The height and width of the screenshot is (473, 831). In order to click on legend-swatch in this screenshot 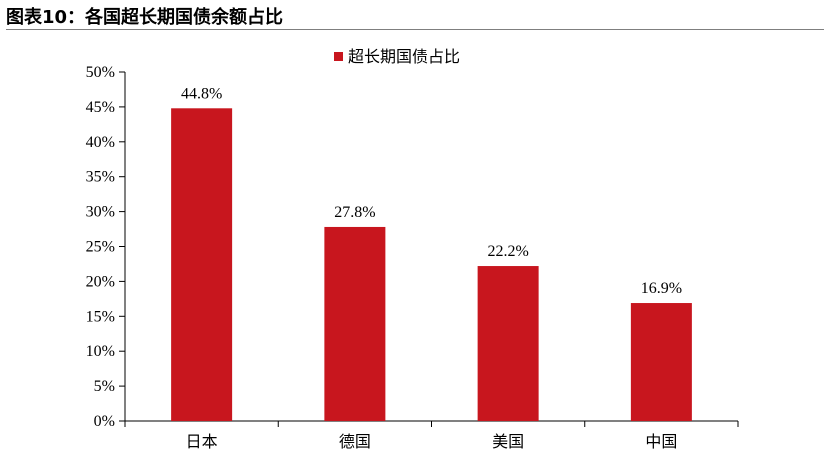, I will do `click(338, 56)`.